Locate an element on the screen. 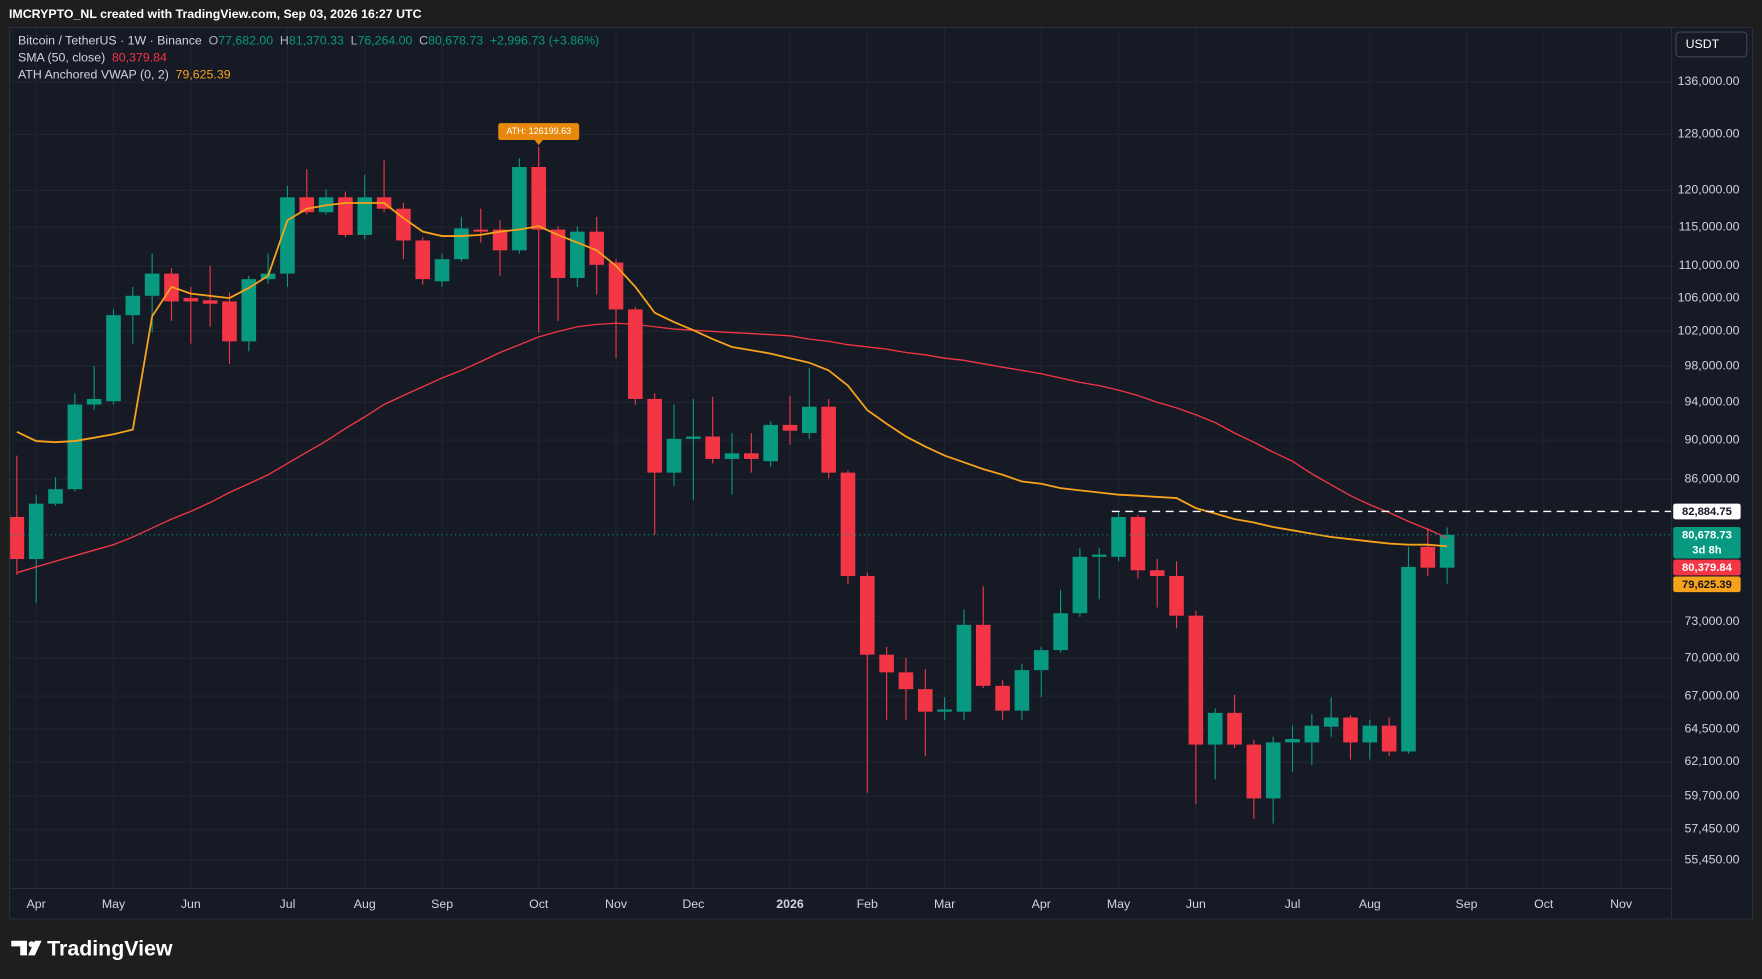 This screenshot has width=1762, height=979. x-tick-label: Feb is located at coordinates (867, 904).